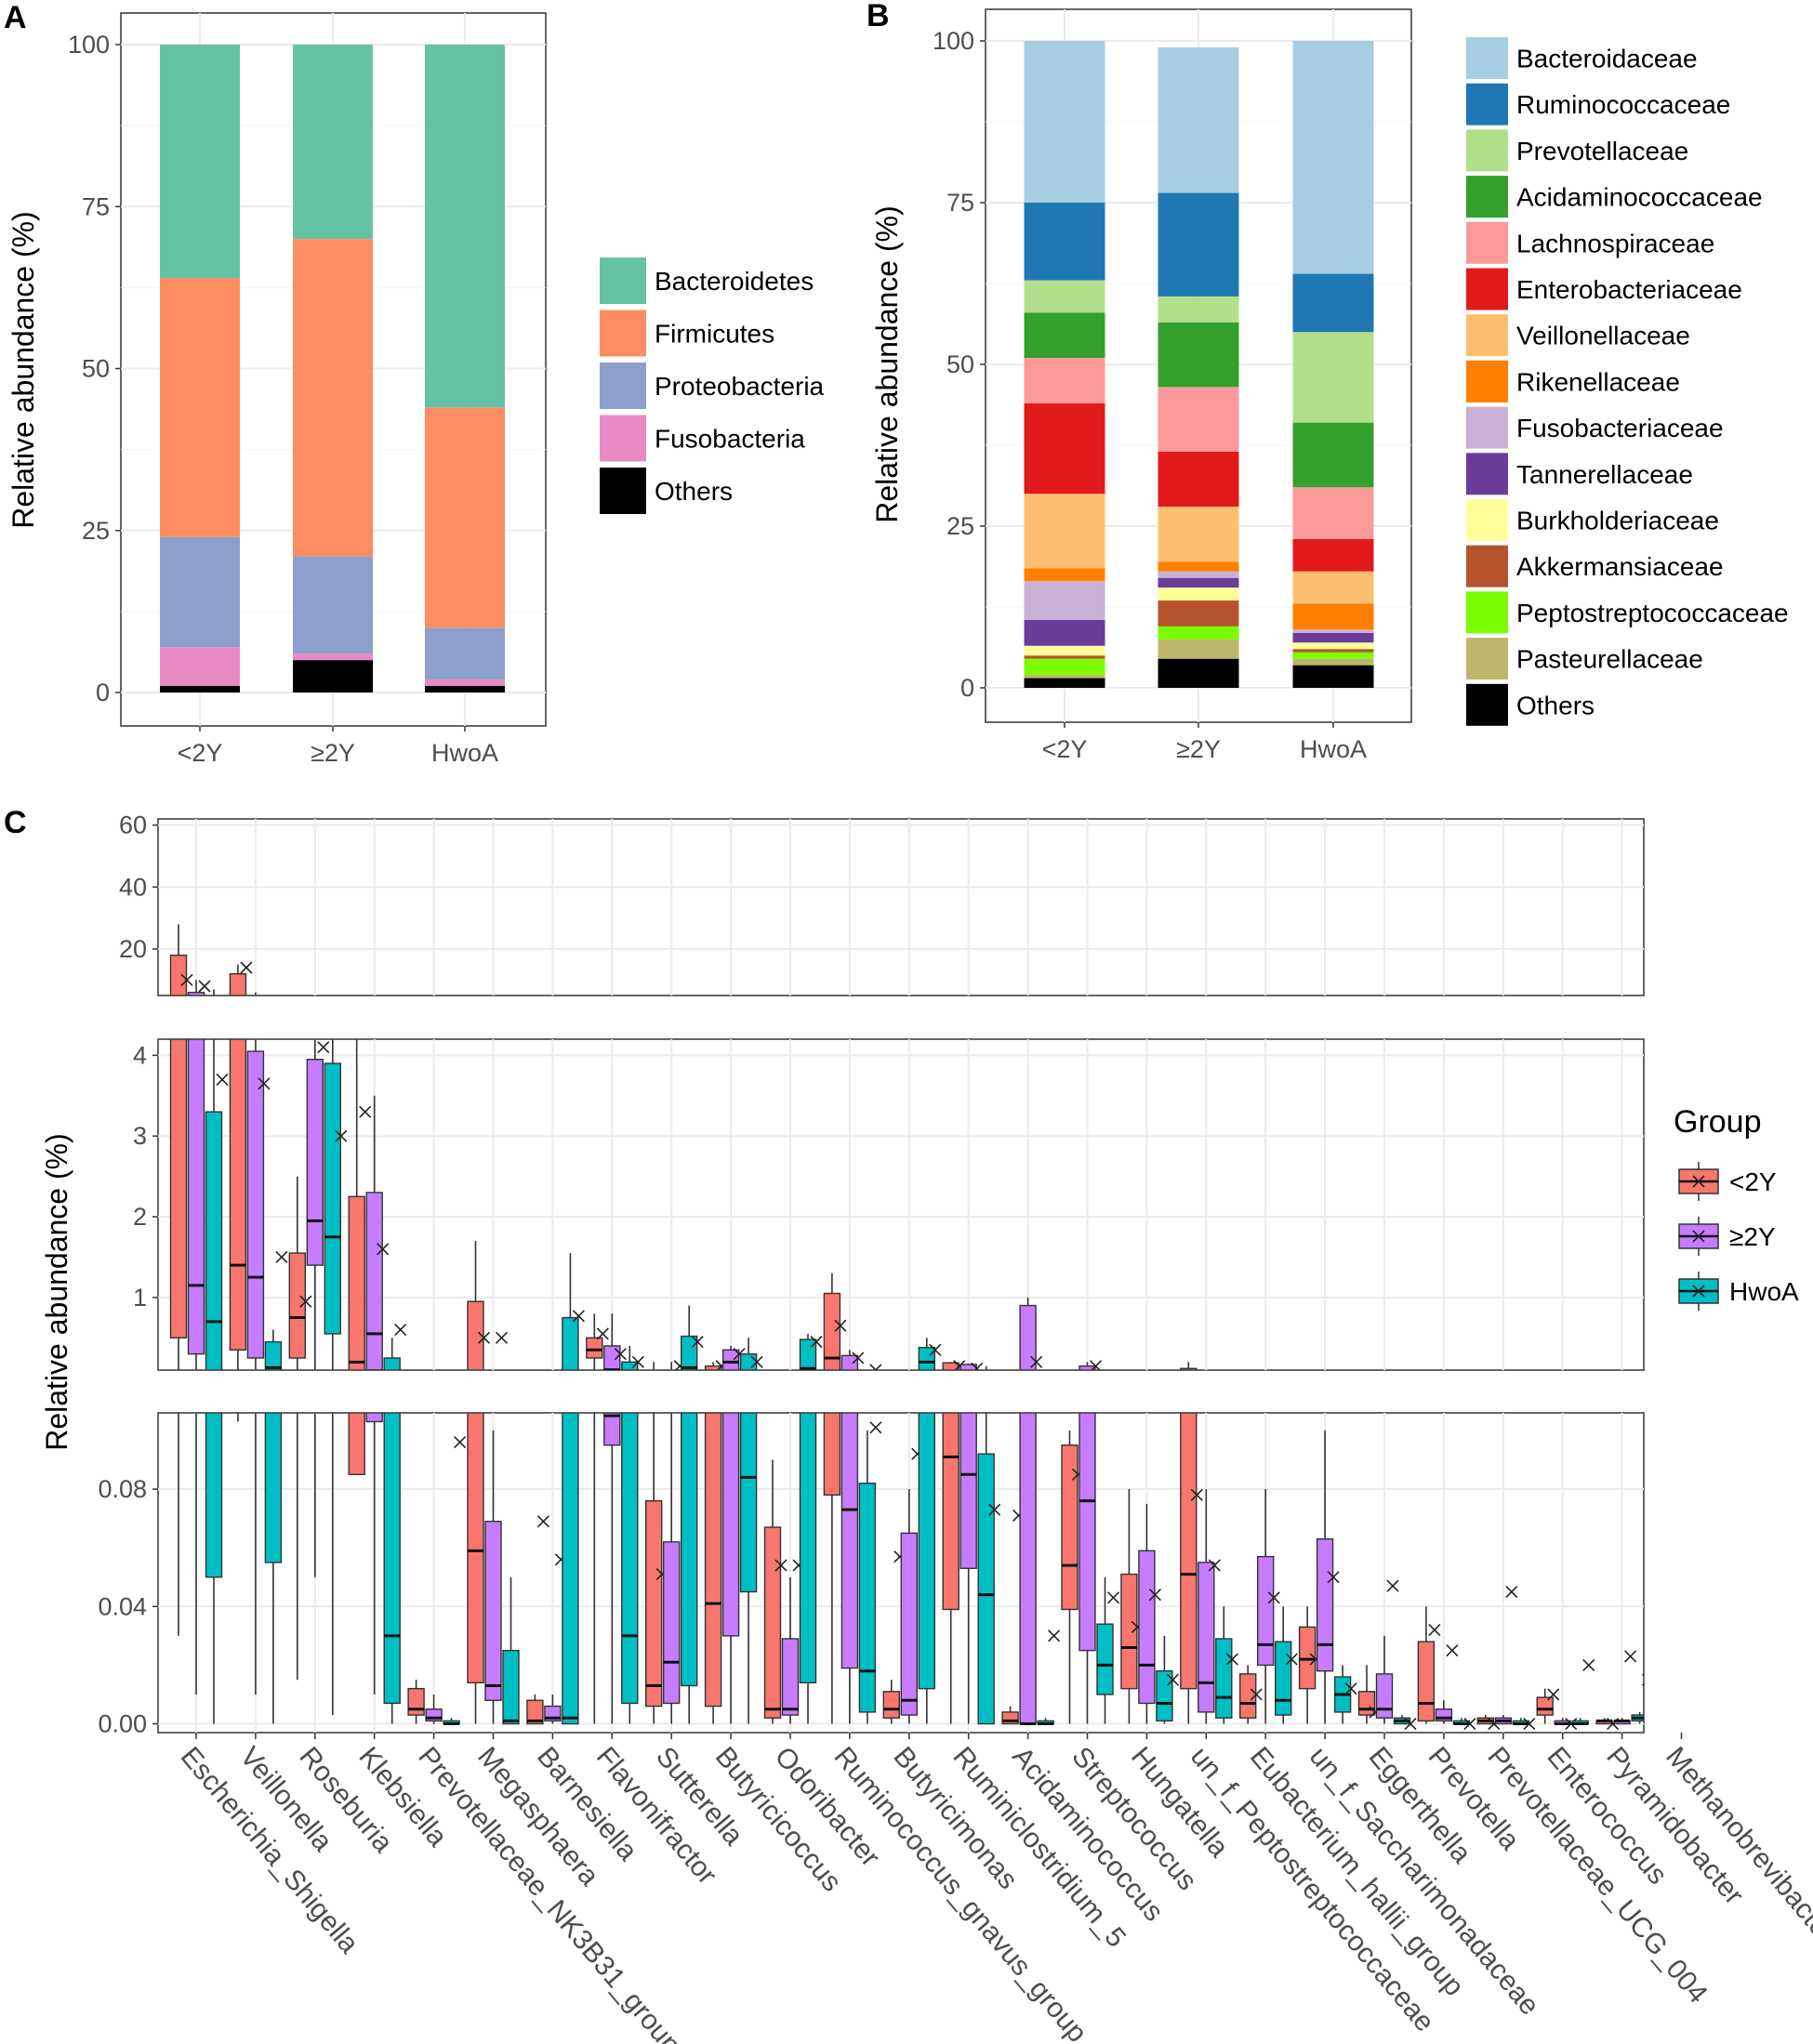  Describe the element at coordinates (1226, 1665) in the screenshot. I see `panel-c-box-un-f-peptostreptococcaceae-hwoa` at that location.